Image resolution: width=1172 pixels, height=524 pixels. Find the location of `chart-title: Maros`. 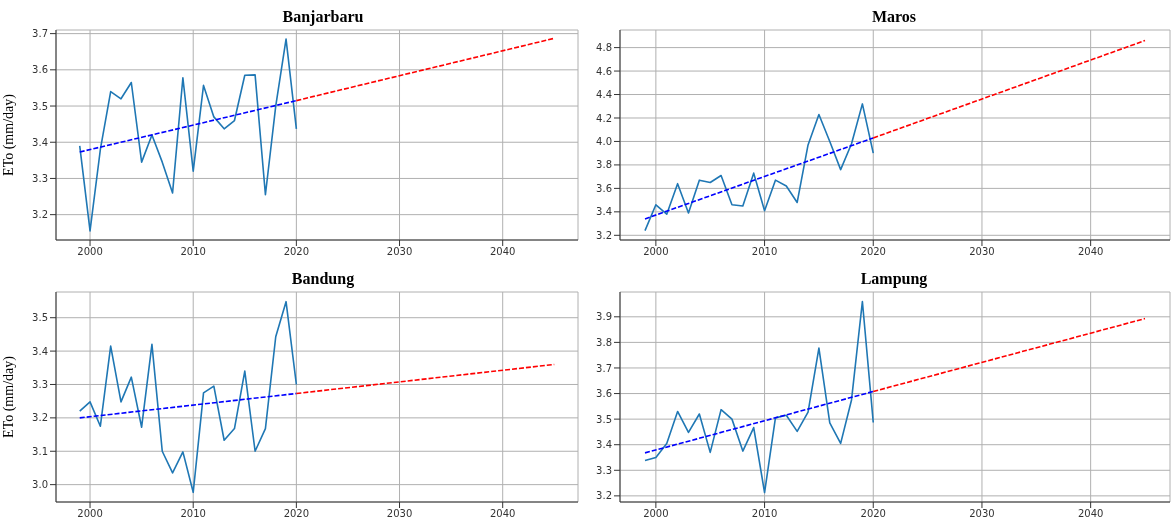

chart-title: Maros is located at coordinates (894, 17).